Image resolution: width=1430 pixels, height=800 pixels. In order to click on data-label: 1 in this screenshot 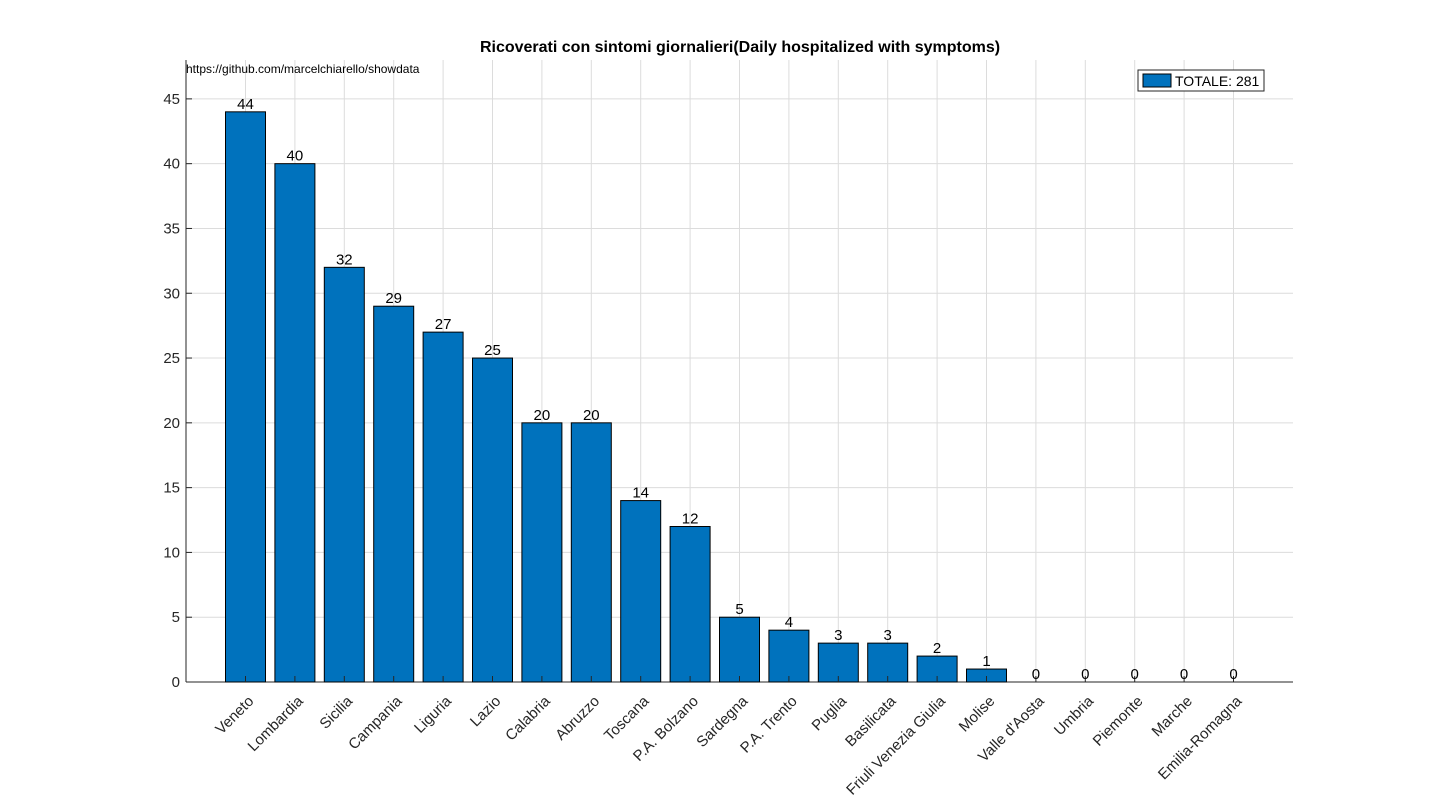, I will do `click(986, 661)`.